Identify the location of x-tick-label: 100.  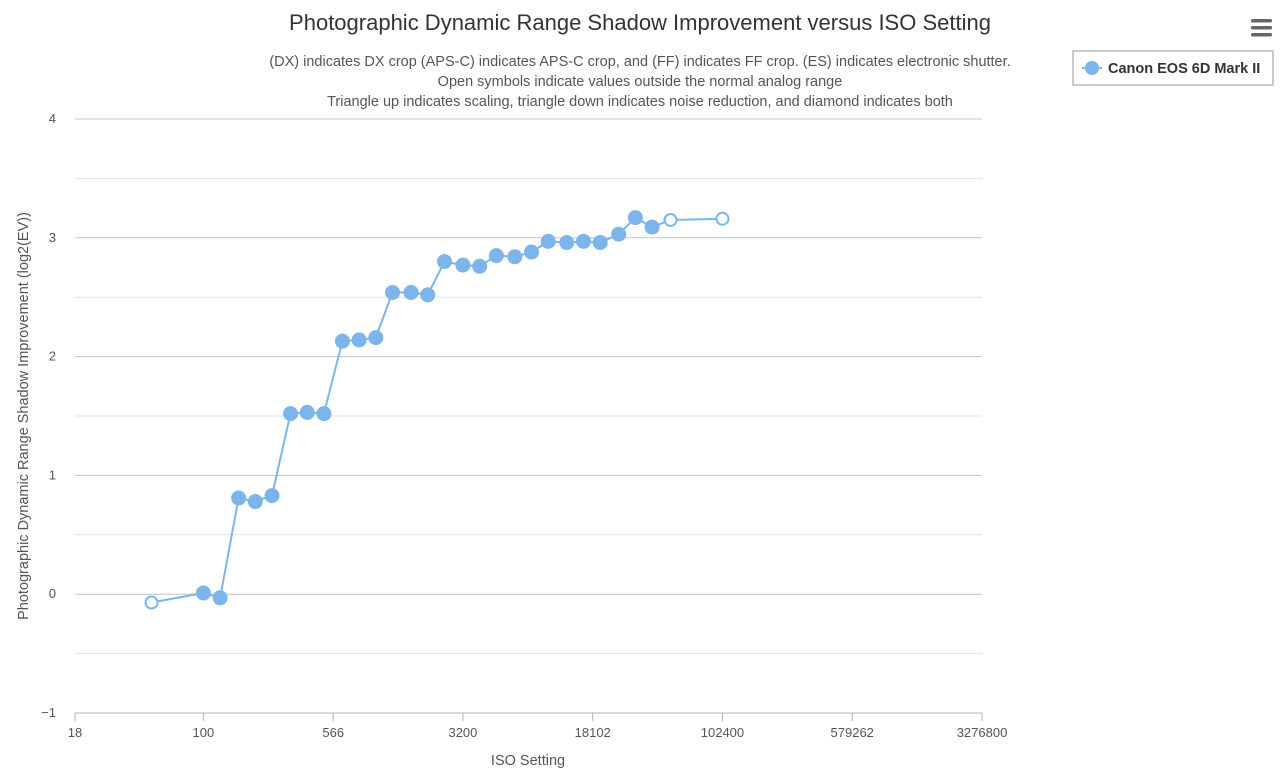
(204, 732).